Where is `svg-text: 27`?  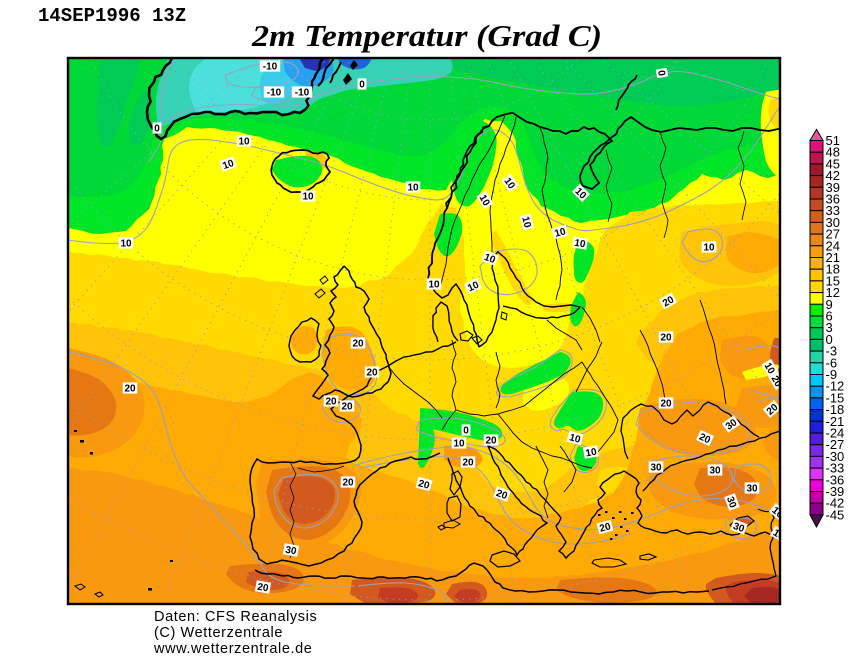 svg-text: 27 is located at coordinates (833, 234).